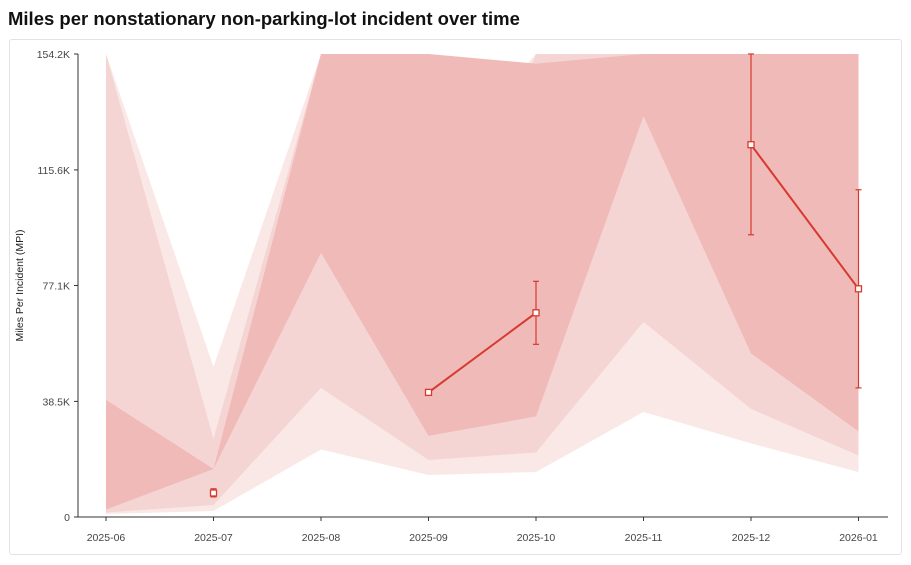  What do you see at coordinates (106, 538) in the screenshot?
I see `x-tick-label: 2025-06` at bounding box center [106, 538].